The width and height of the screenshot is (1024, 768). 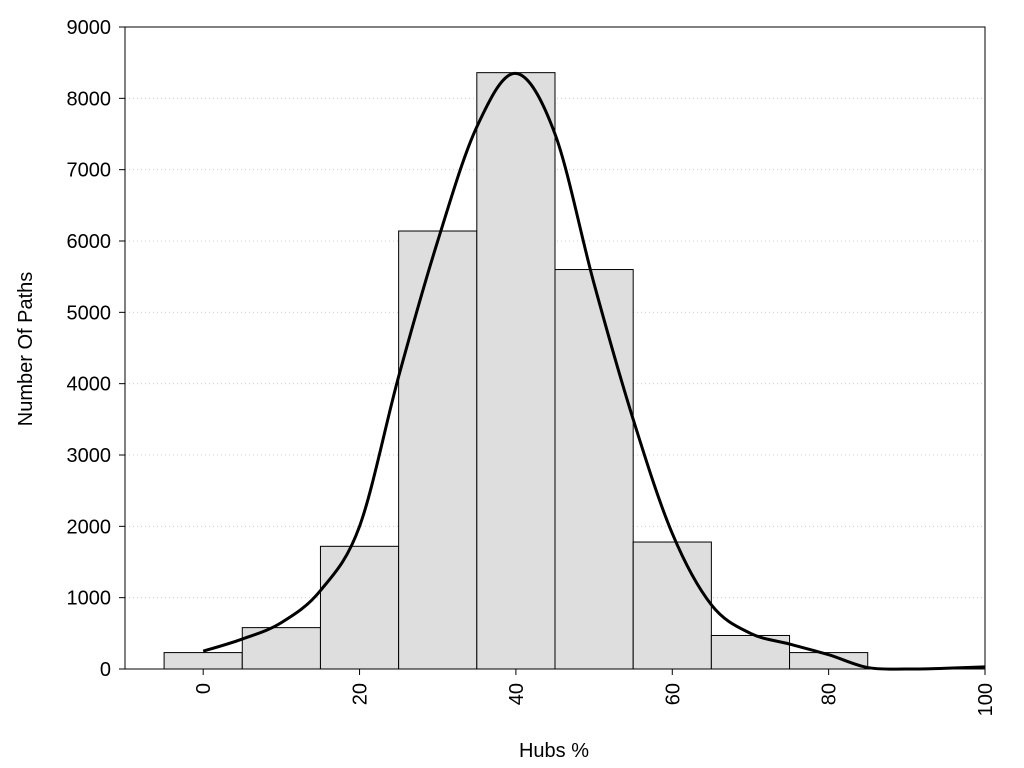 What do you see at coordinates (204, 688) in the screenshot?
I see `x-tick-label: 0` at bounding box center [204, 688].